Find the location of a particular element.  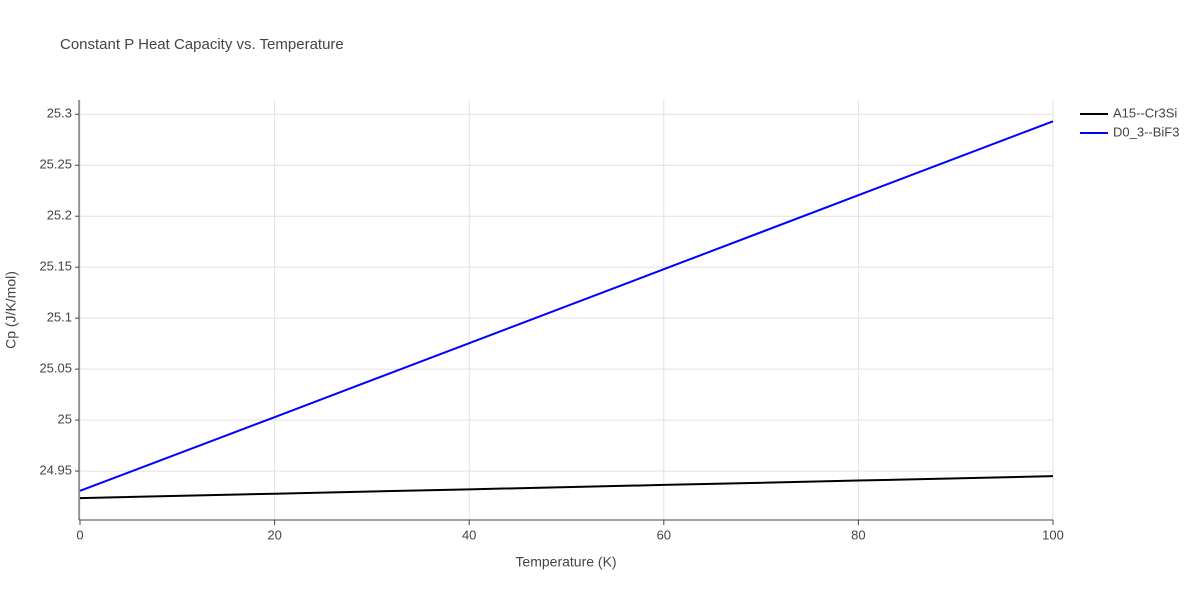

x-tick-label: 60 is located at coordinates (664, 534).